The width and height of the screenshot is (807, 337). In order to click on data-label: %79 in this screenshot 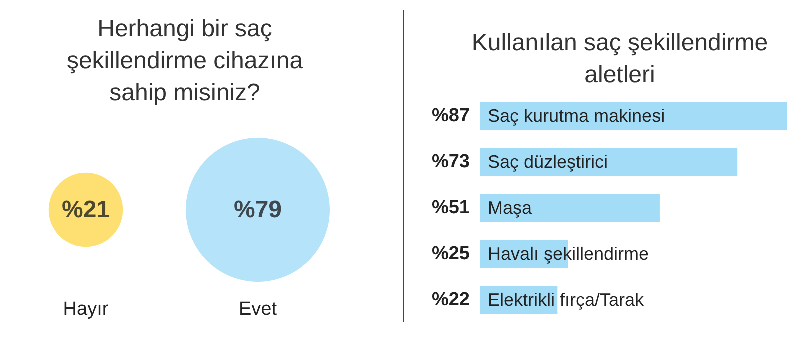, I will do `click(258, 210)`.